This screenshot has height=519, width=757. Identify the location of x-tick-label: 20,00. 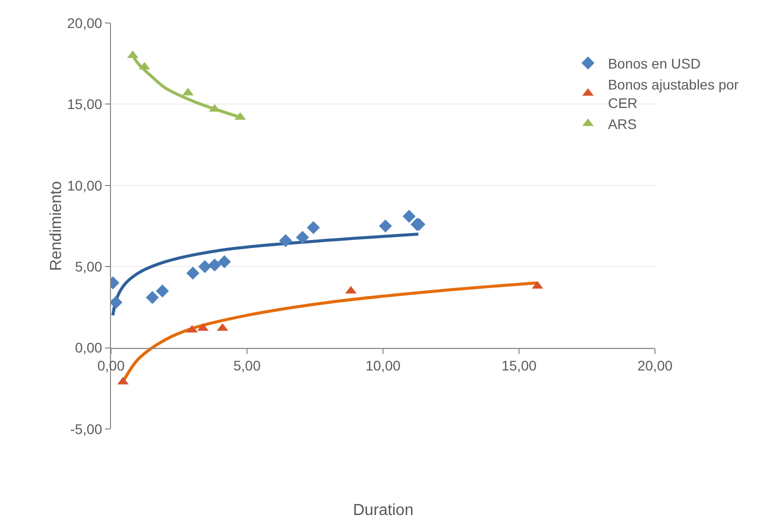
(655, 366).